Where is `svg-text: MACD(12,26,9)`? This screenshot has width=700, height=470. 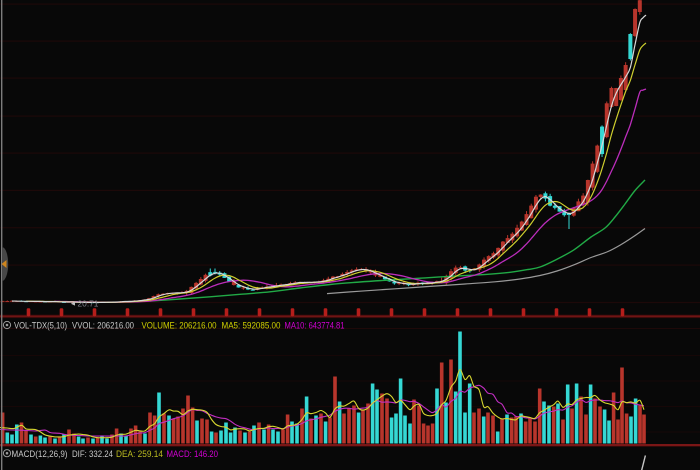 svg-text: MACD(12,26,9) is located at coordinates (40, 454).